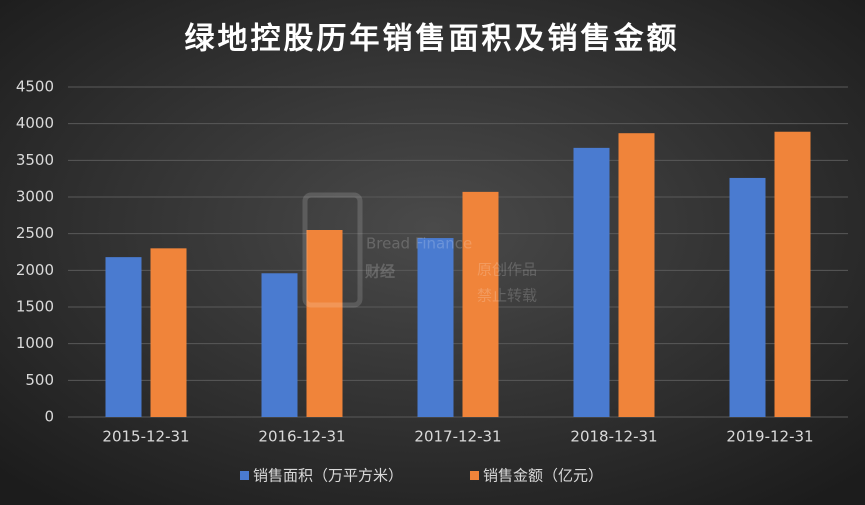  I want to click on watermark: Bread Finance 财经 原创作品 禁止转载, so click(419, 250).